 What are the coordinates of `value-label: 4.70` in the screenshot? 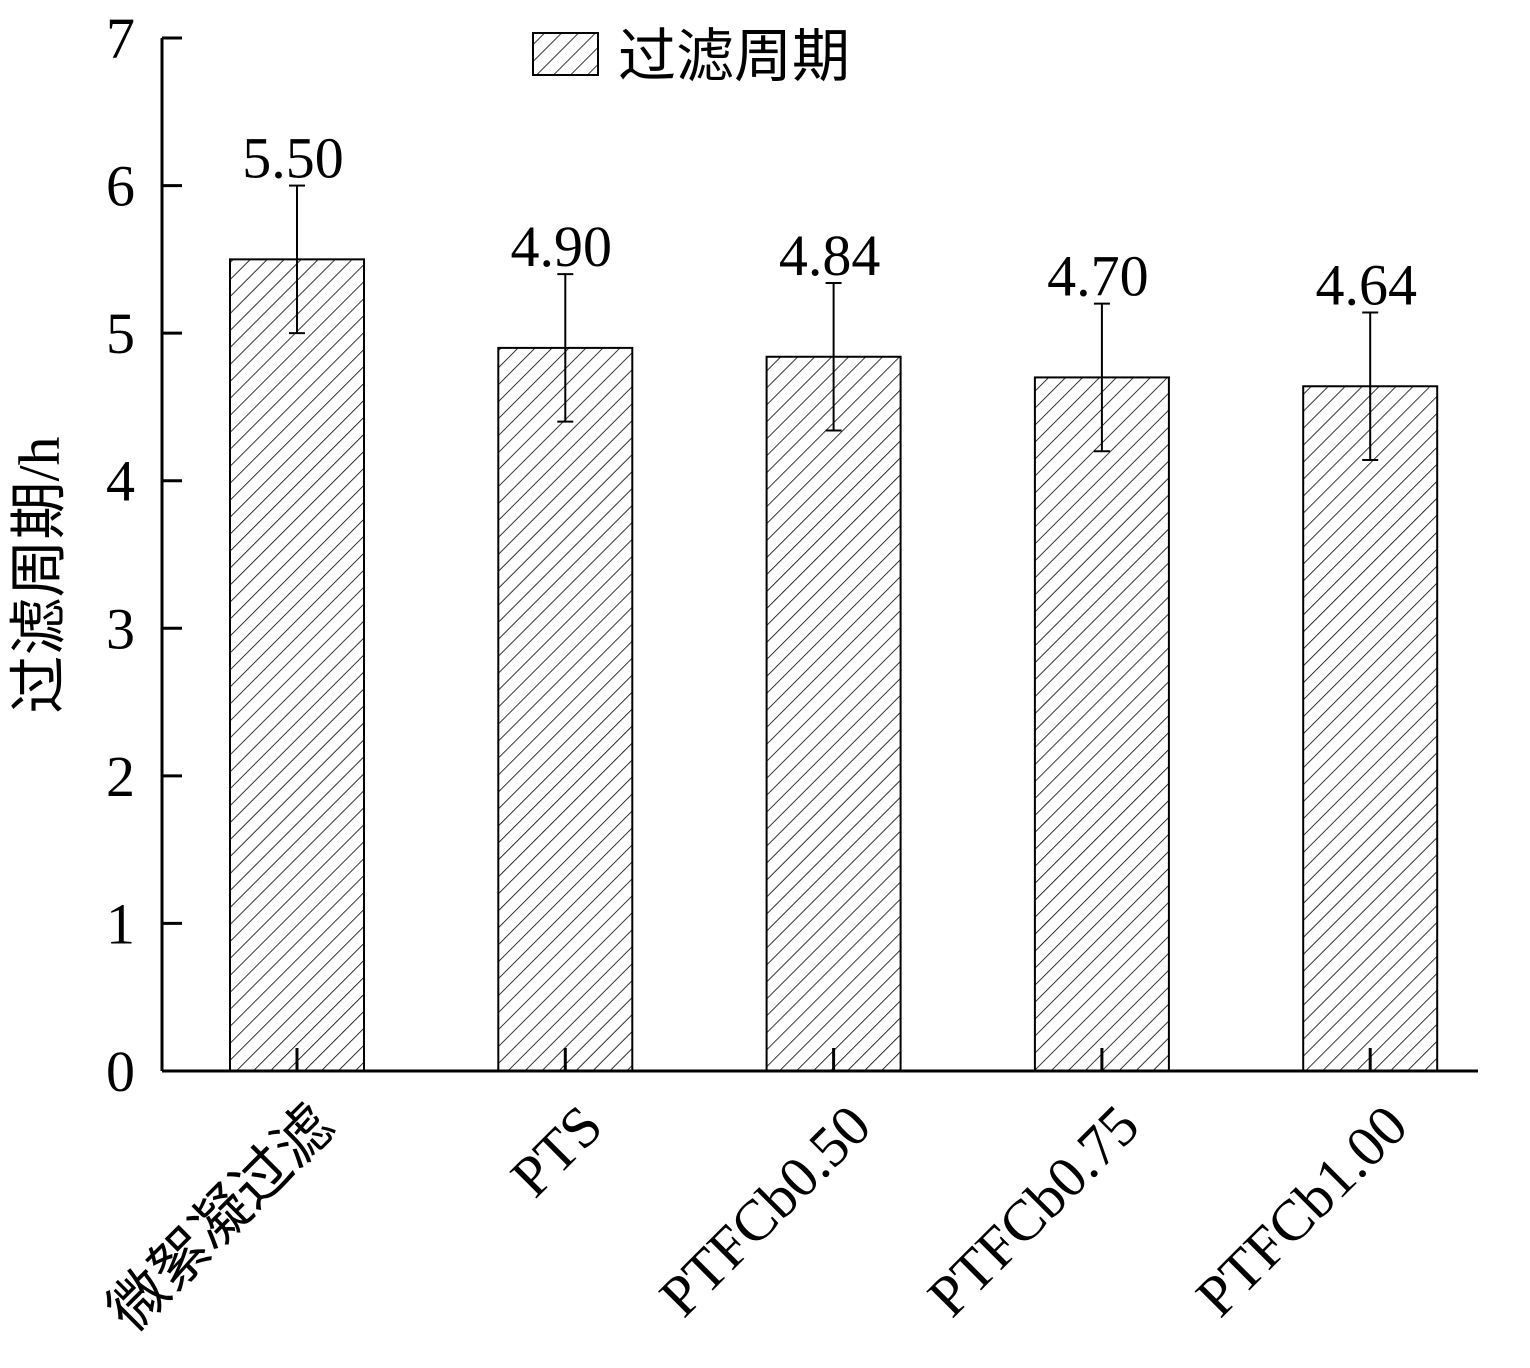 It's located at (1098, 276).